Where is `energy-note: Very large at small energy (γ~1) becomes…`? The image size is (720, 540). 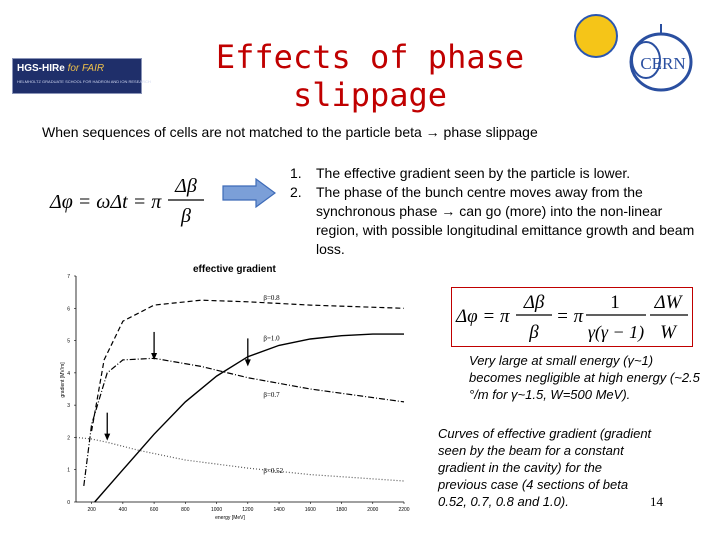
energy-note: Very large at small energy (γ~1) becomes… is located at coordinates (584, 377).